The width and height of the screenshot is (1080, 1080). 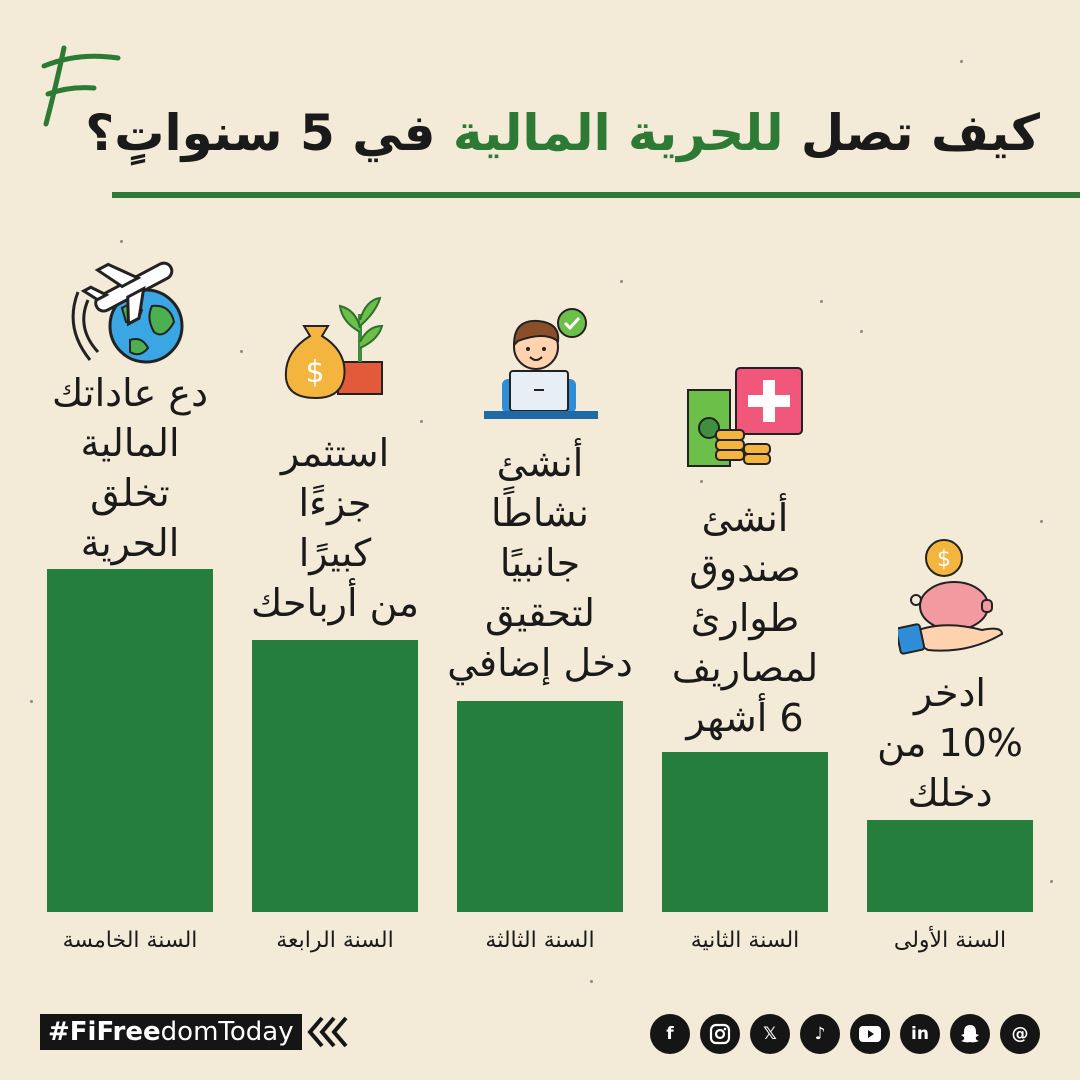 What do you see at coordinates (745, 940) in the screenshot?
I see `year-label-2: السنة الثانية` at bounding box center [745, 940].